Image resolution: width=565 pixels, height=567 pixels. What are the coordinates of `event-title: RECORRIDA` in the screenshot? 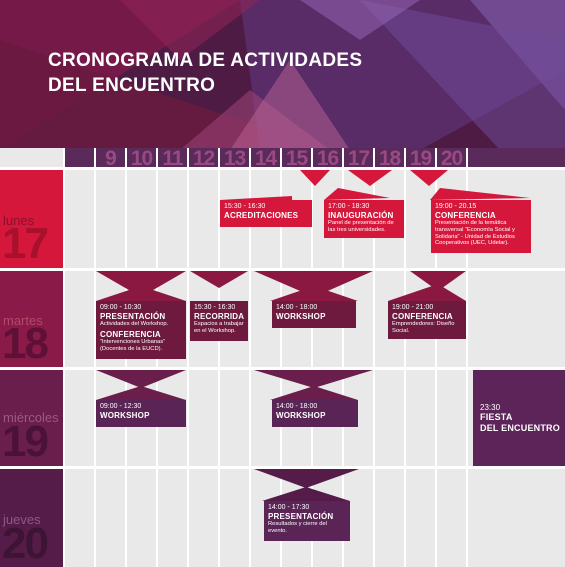 It's located at (219, 317).